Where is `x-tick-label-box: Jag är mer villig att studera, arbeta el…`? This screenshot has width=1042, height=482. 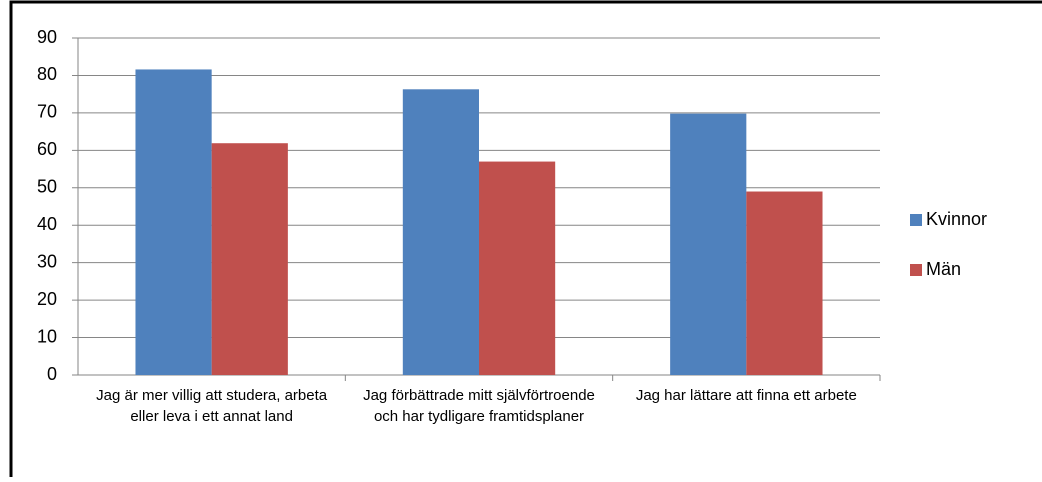
x-tick-label-box: Jag är mer villig att studera, arbeta el… is located at coordinates (212, 406).